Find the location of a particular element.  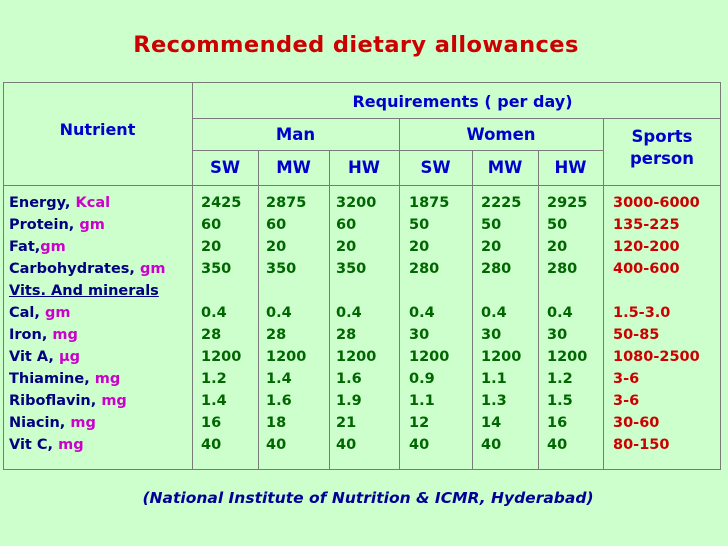

header-women-hw: HW is located at coordinates (570, 167).